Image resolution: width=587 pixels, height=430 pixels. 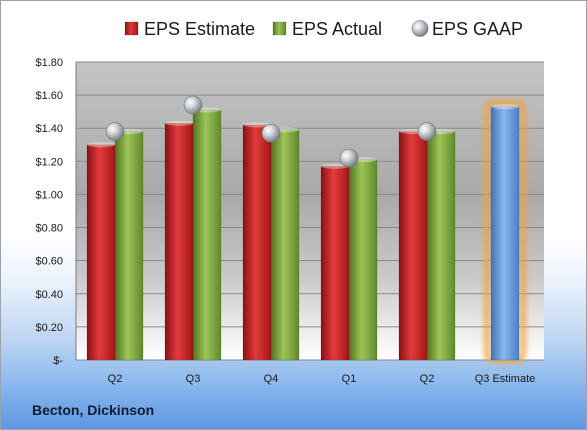 What do you see at coordinates (349, 379) in the screenshot?
I see `x-tick-label: Q1` at bounding box center [349, 379].